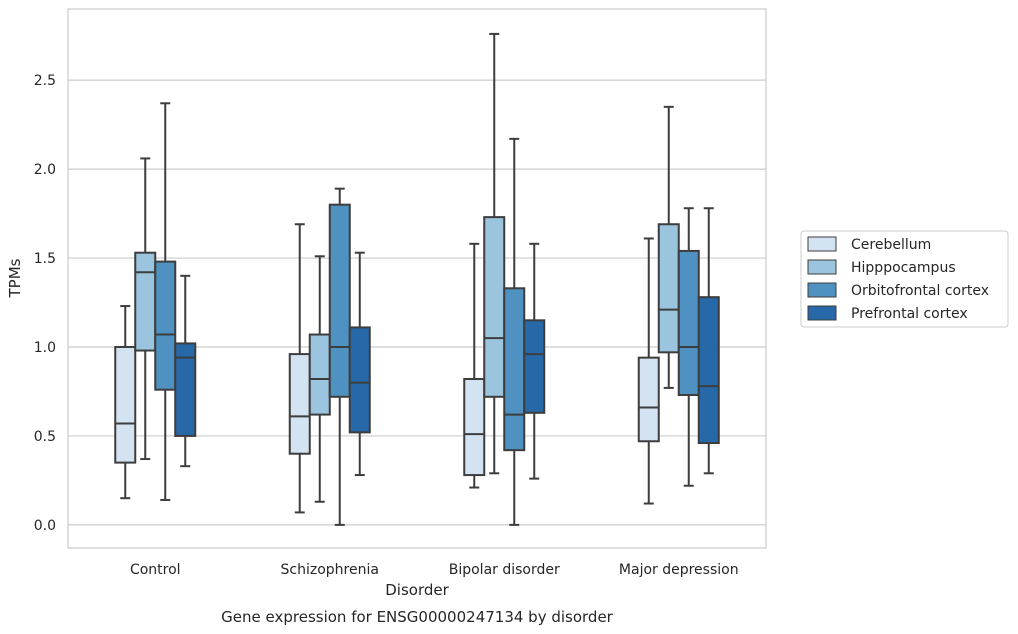 Image resolution: width=1018 pixels, height=634 pixels. I want to click on legend-item: Cerebellum, so click(869, 244).